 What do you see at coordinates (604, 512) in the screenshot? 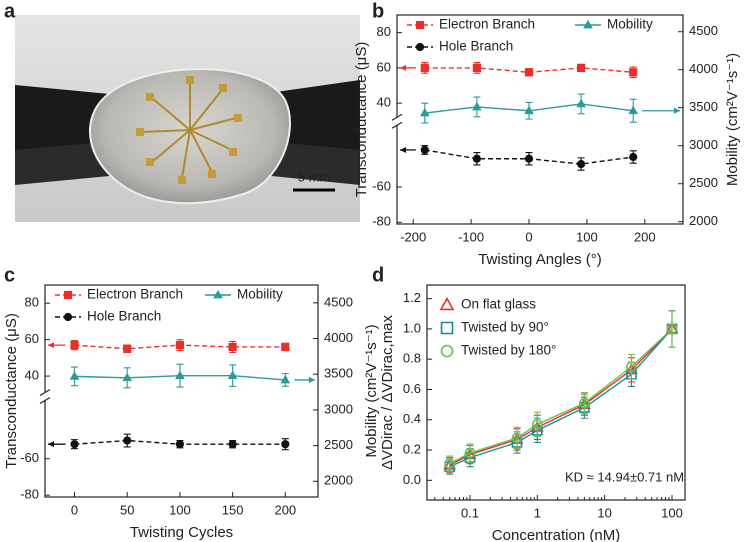
I see `x-tick-label: 10` at bounding box center [604, 512].